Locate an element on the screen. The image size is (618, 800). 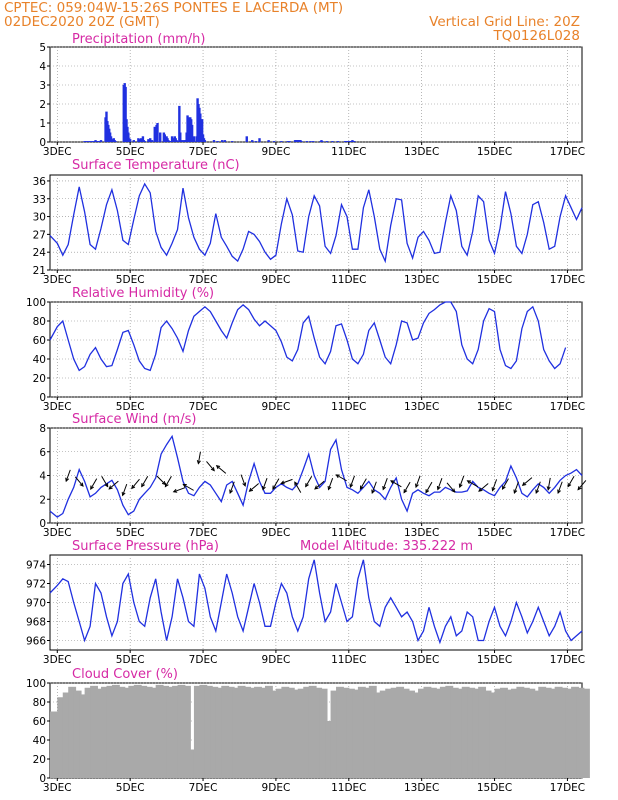
y-tick-label: 100 is located at coordinates (36, 684).